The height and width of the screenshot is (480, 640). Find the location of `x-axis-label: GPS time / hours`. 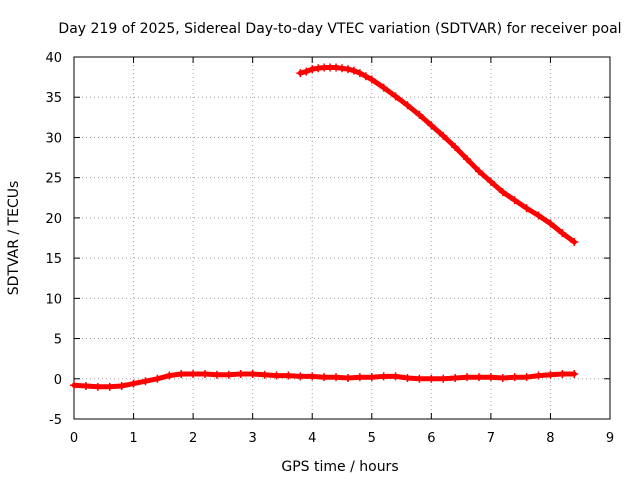

x-axis-label: GPS time / hours is located at coordinates (339, 467).